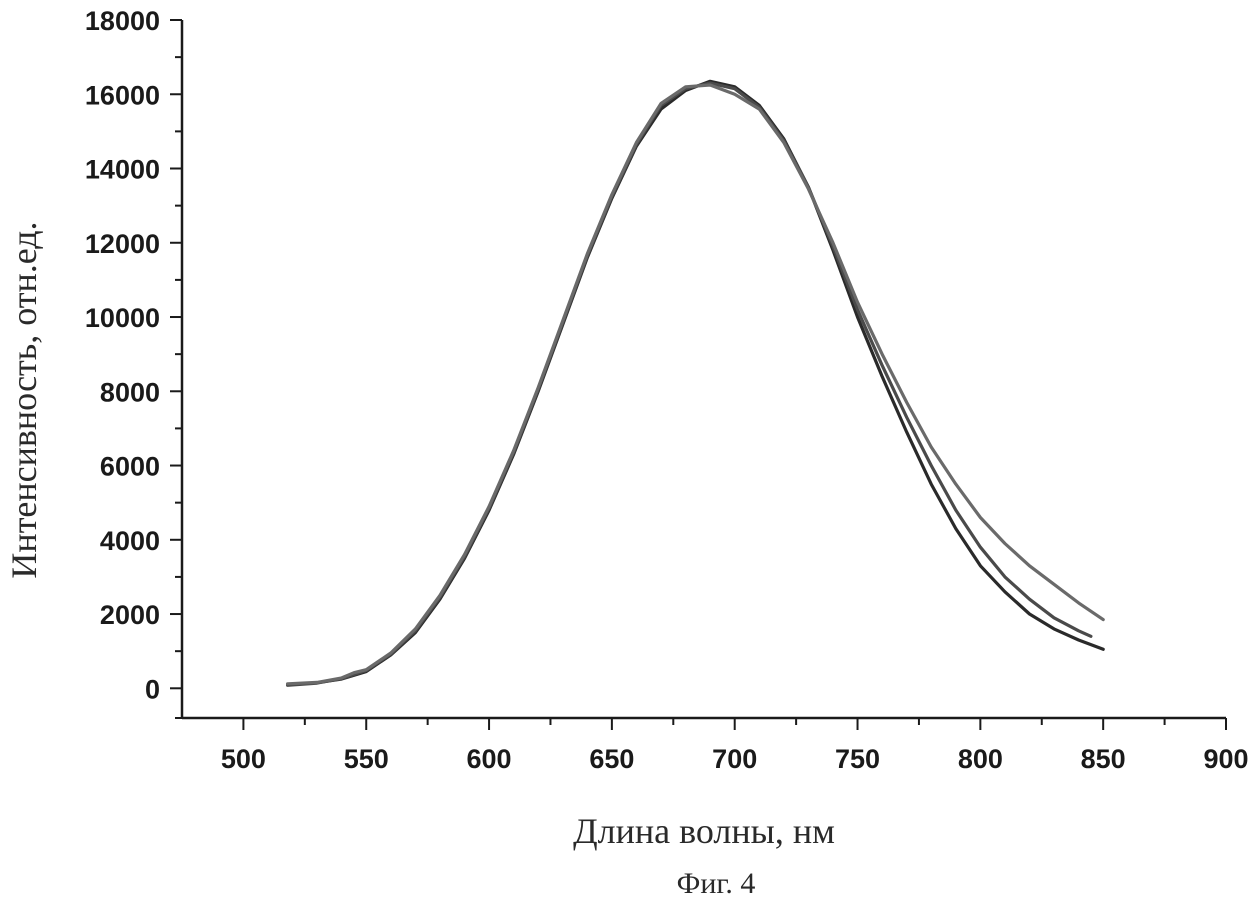 The image size is (1256, 904). I want to click on y-tick-label: 12000, so click(122, 244).